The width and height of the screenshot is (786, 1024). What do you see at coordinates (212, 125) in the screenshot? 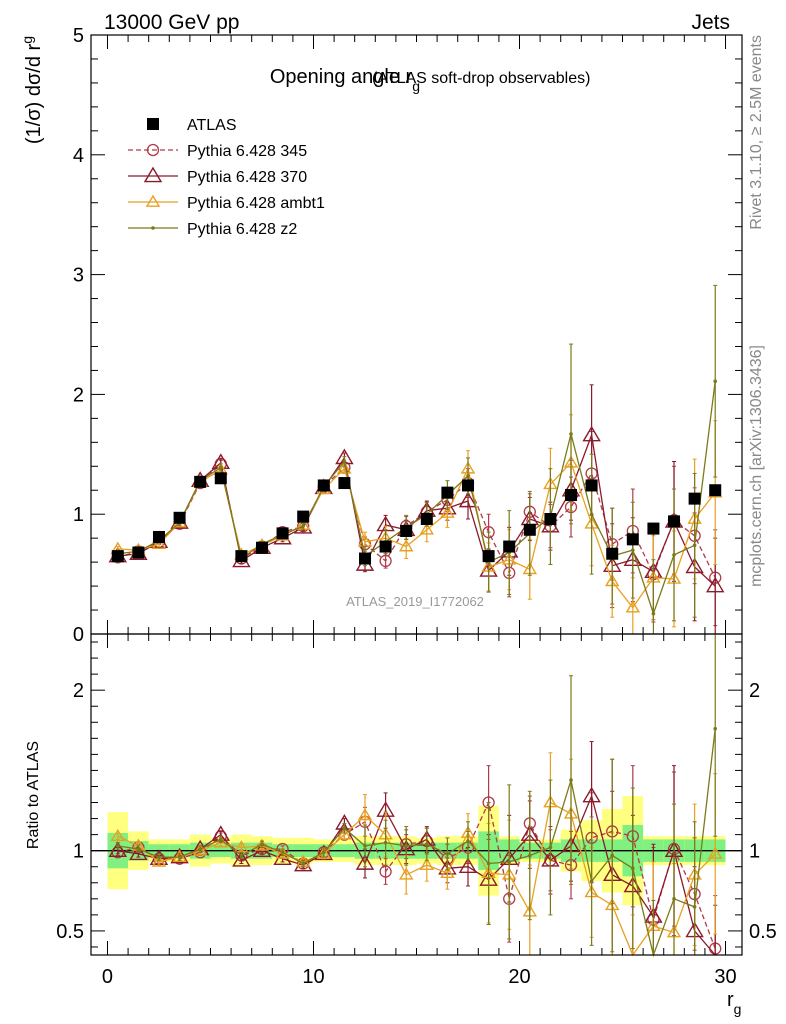
I see `legend-label: ATLAS` at bounding box center [212, 125].